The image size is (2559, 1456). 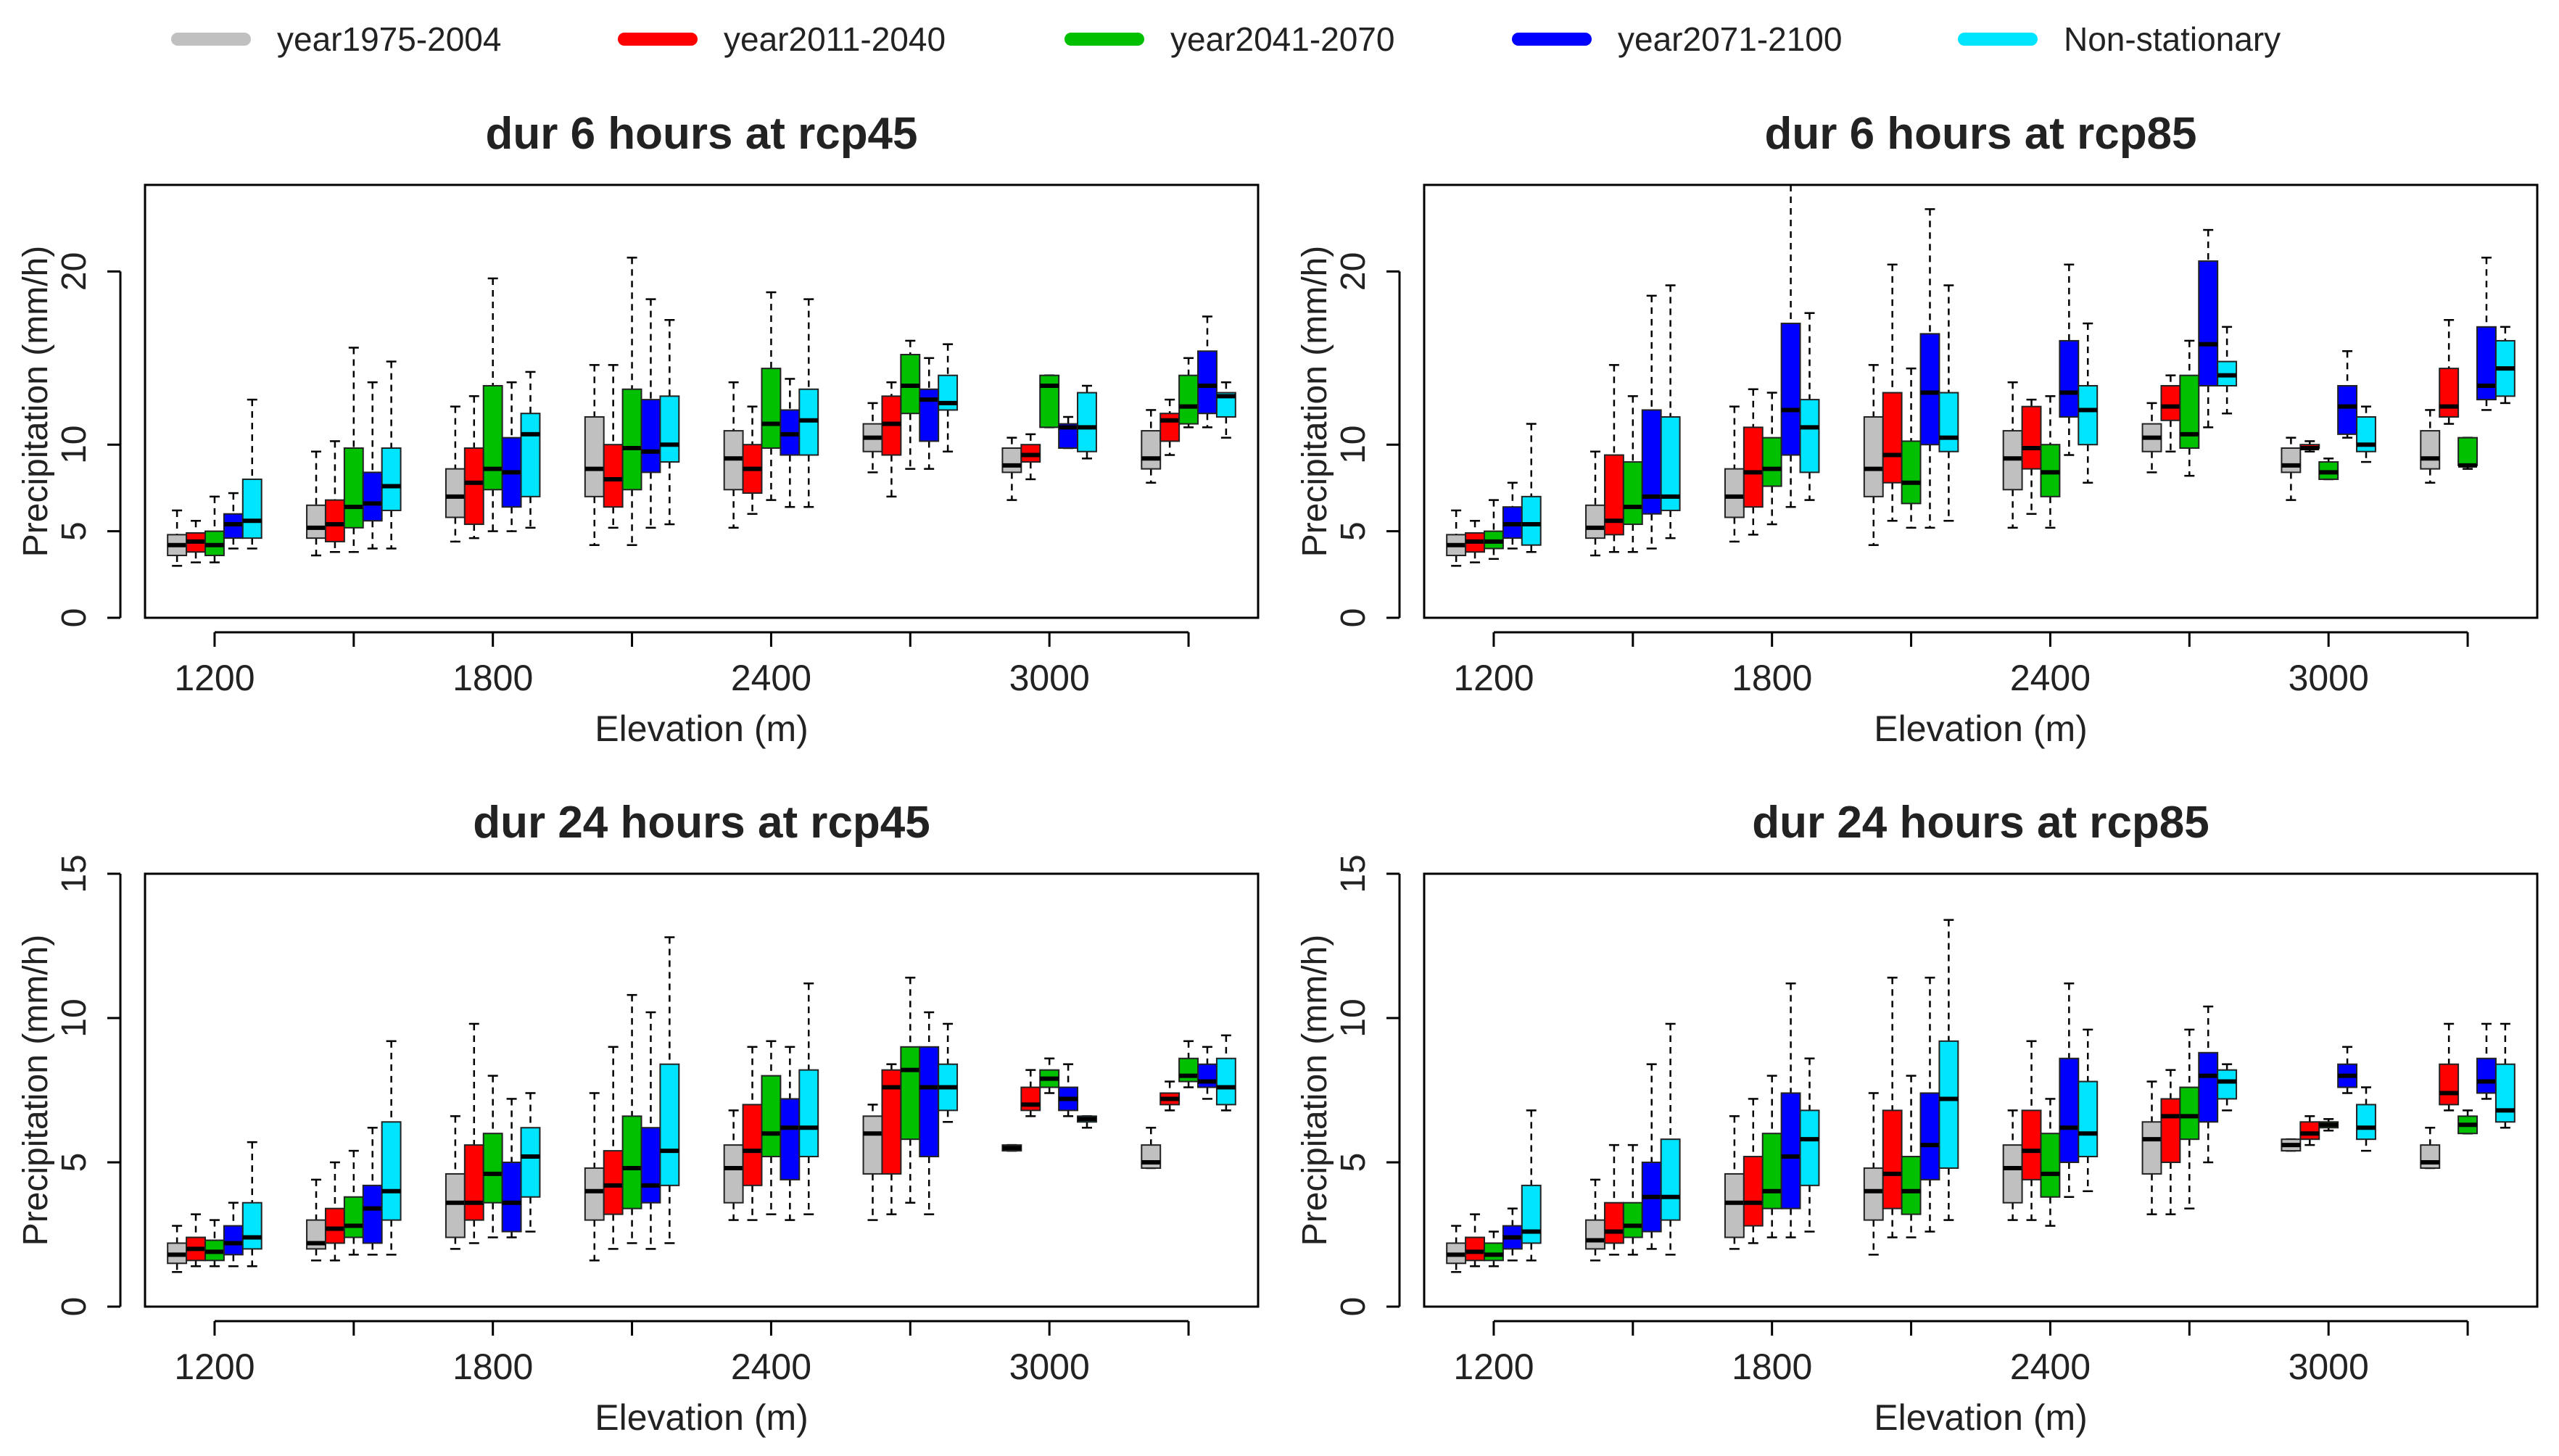 What do you see at coordinates (1353, 271) in the screenshot?
I see `y-tick-label: 20` at bounding box center [1353, 271].